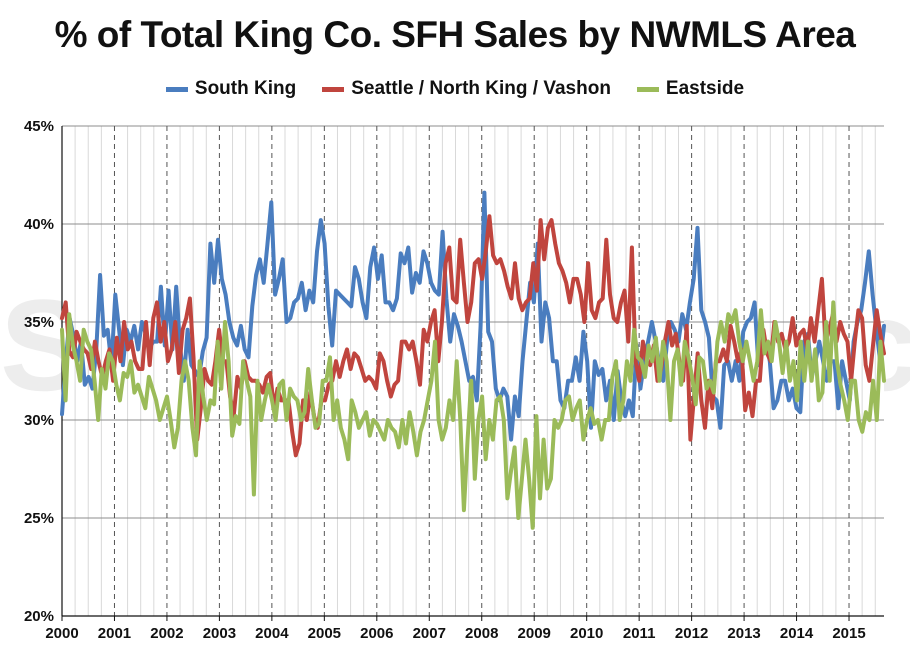 Image resolution: width=910 pixels, height=661 pixels. Describe the element at coordinates (39, 322) in the screenshot. I see `y-tick-label: 35%` at that location.